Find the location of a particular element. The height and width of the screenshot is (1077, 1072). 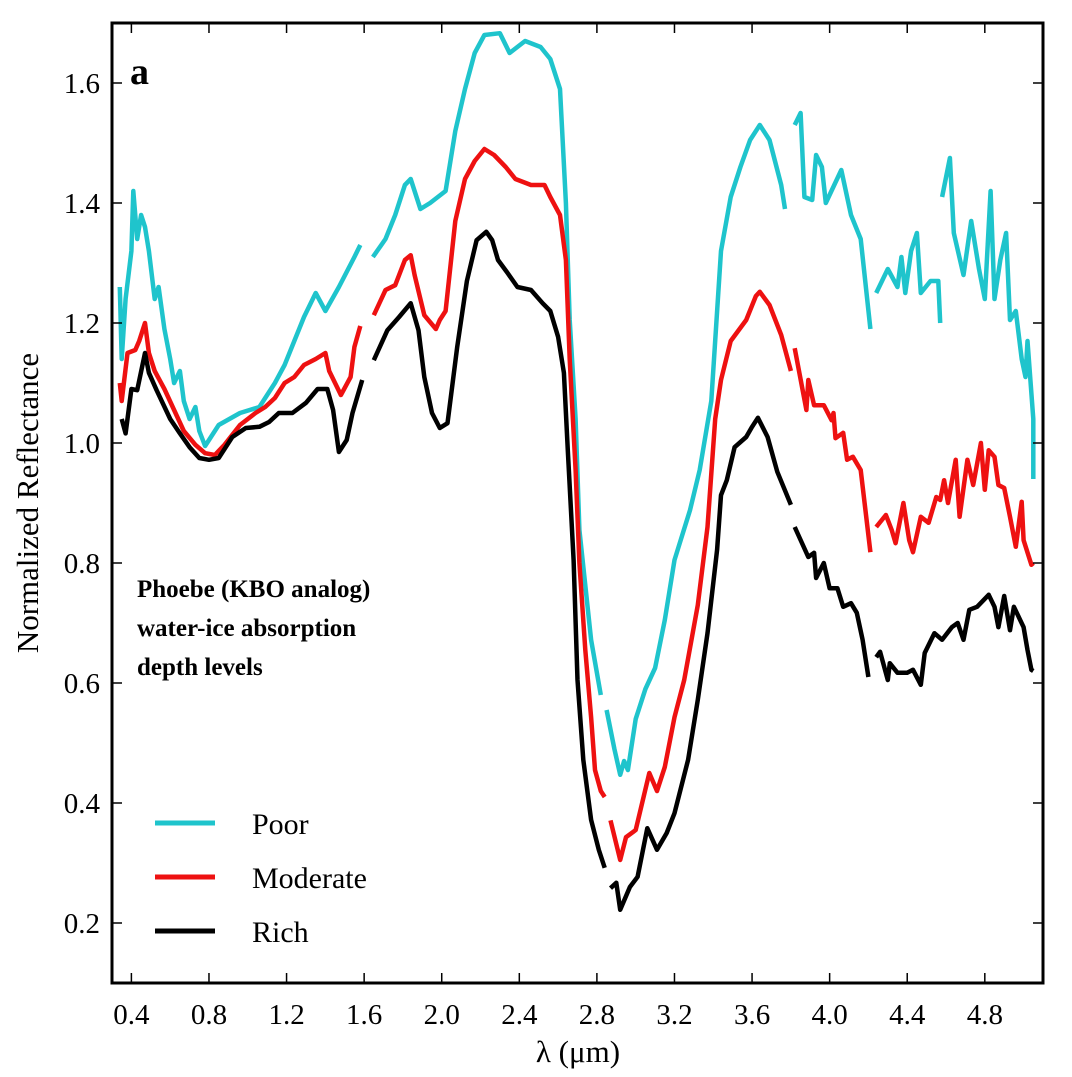

annotation-line-2: water-ice absorption is located at coordinates (246, 628).